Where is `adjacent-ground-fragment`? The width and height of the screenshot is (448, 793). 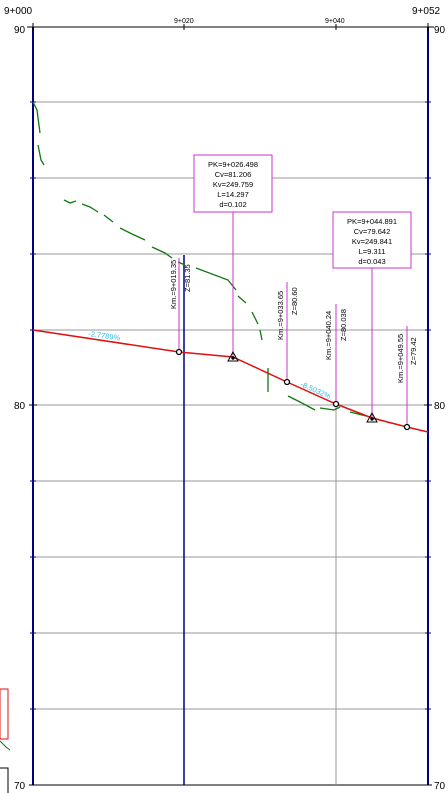
adjacent-ground-fragment is located at coordinates (5, 745).